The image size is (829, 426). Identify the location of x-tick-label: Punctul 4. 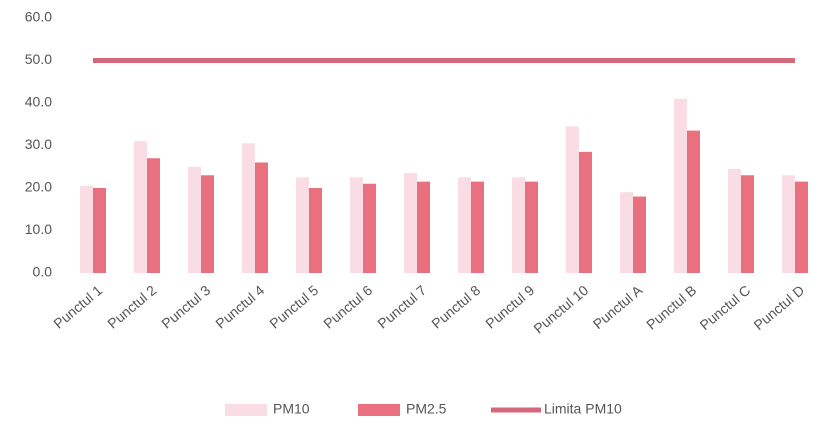
(239, 307).